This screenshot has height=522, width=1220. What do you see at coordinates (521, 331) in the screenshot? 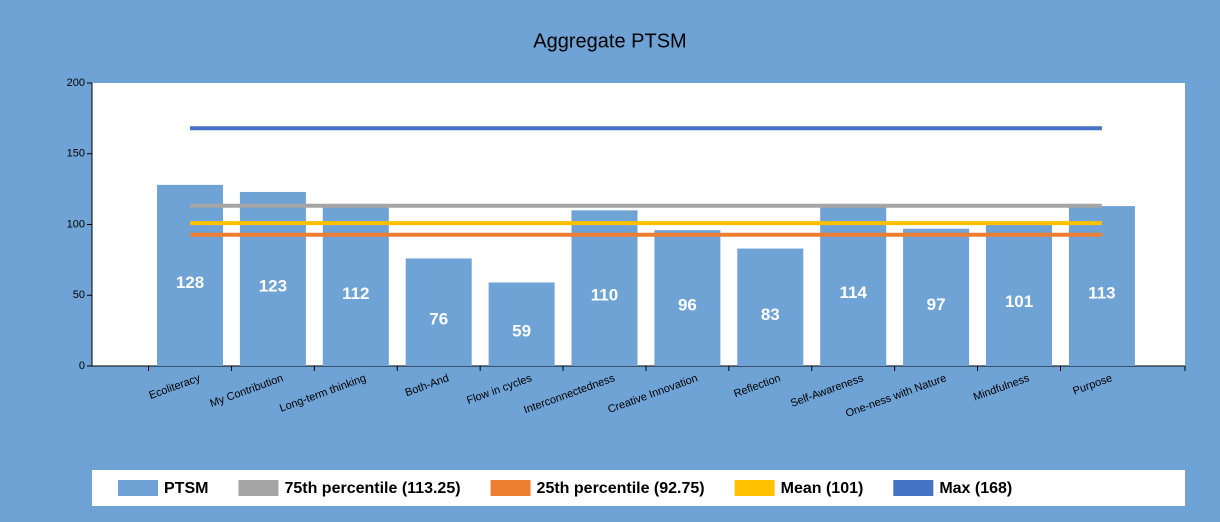
I see `data-label: 59` at bounding box center [521, 331].